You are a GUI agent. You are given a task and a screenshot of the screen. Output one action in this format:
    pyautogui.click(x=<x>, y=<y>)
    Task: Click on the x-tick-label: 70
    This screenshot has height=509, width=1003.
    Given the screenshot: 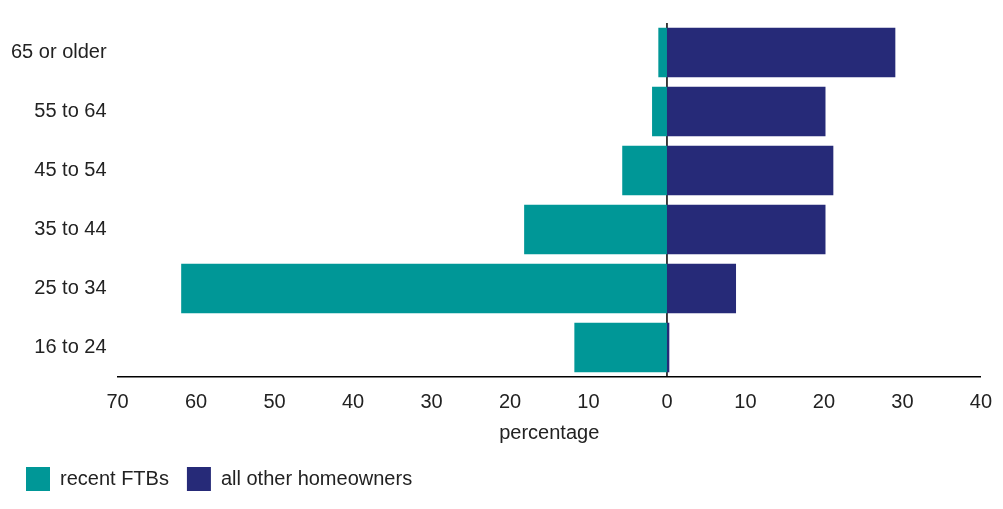 What is the action you would take?
    pyautogui.click(x=117, y=400)
    